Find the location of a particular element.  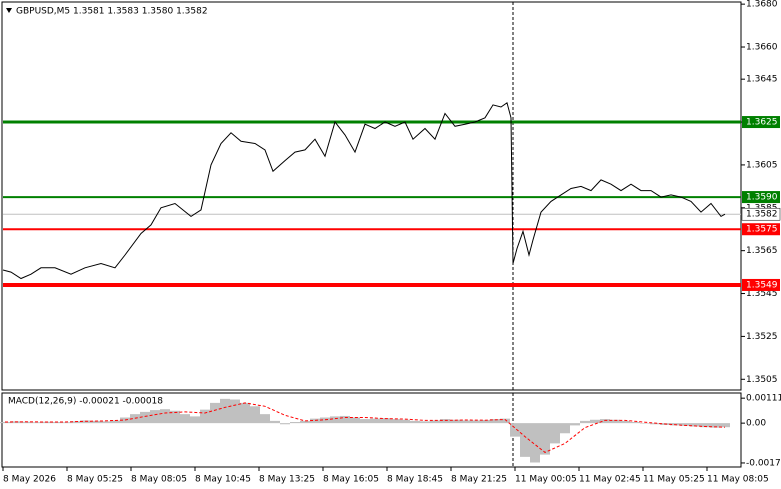

level-label: 1.3590 is located at coordinates (762, 198).